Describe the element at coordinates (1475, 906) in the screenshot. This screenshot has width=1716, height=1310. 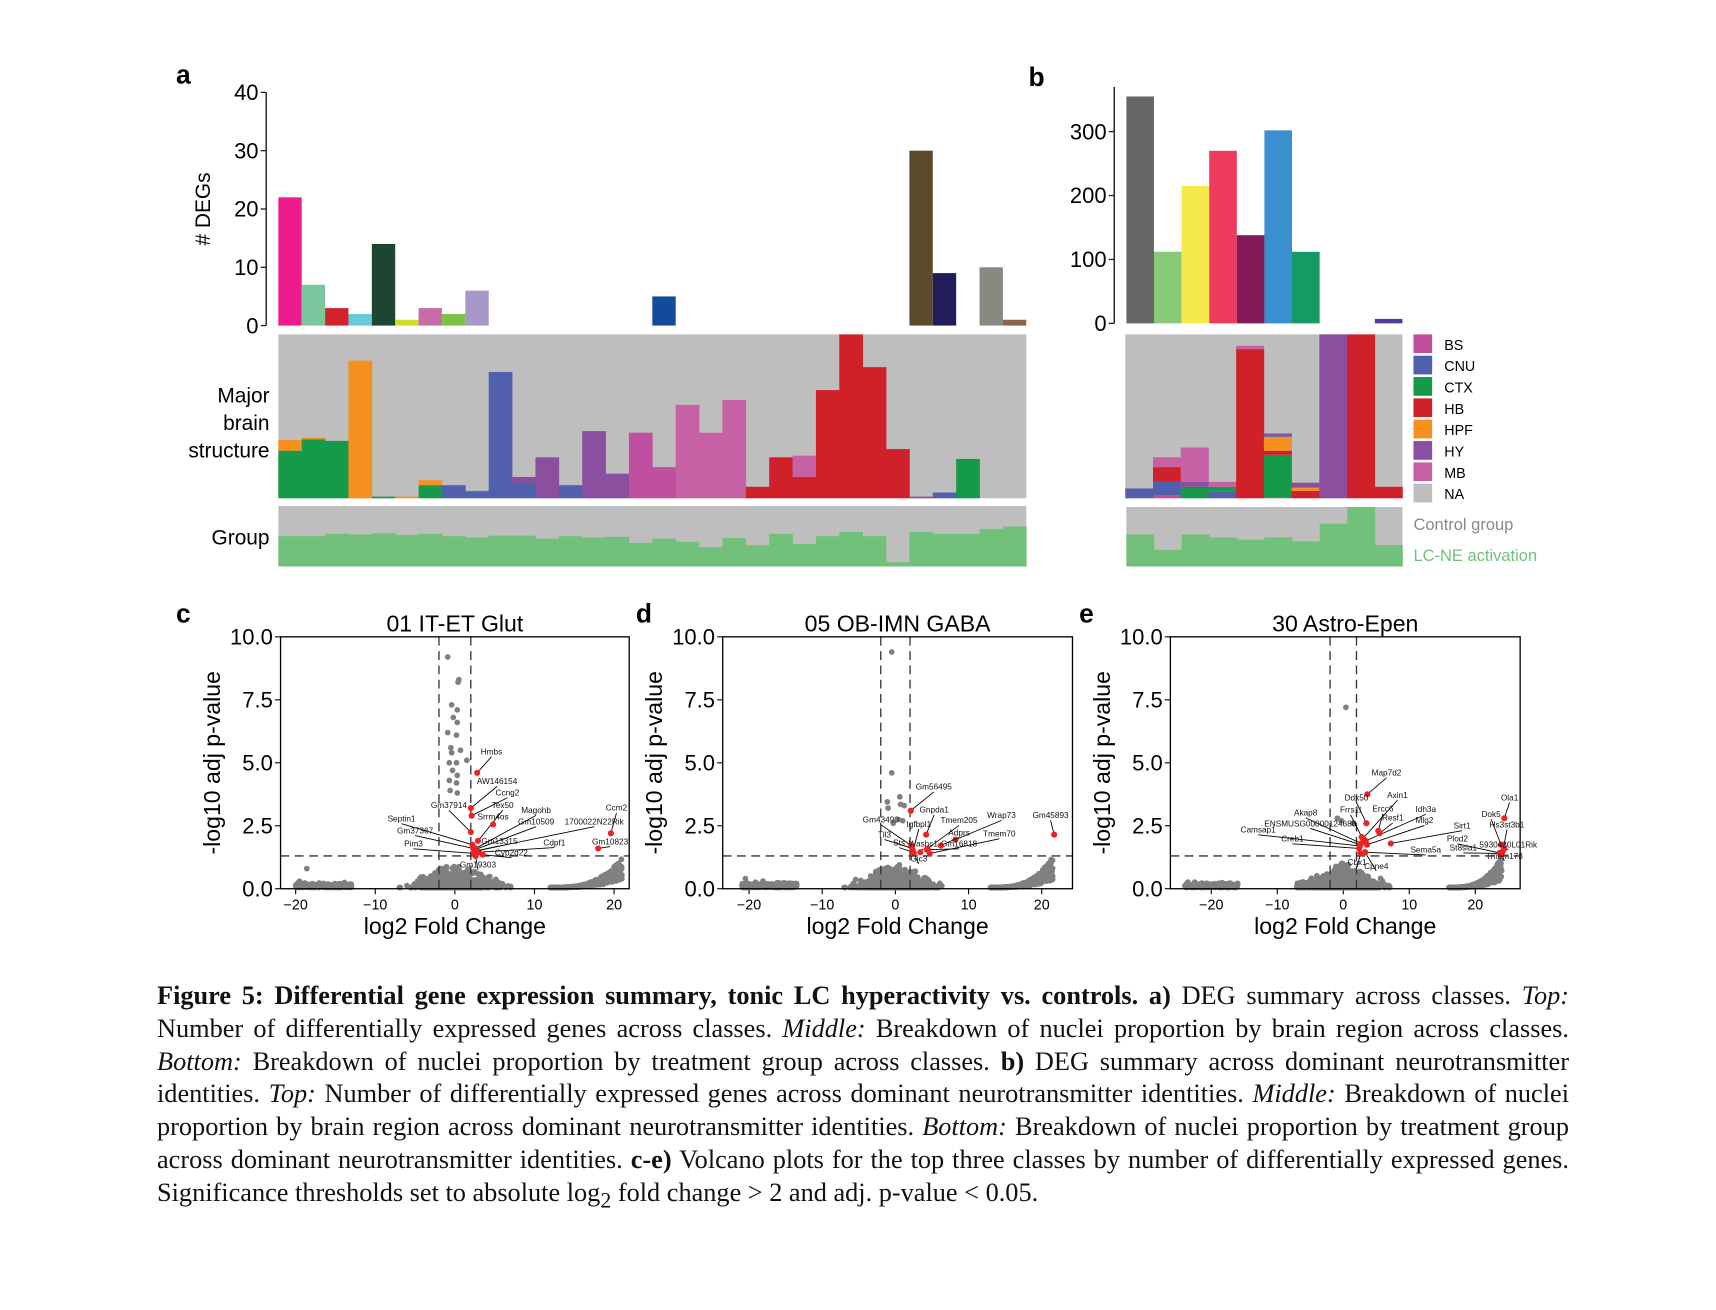
I see `x-tick-label: 20` at that location.